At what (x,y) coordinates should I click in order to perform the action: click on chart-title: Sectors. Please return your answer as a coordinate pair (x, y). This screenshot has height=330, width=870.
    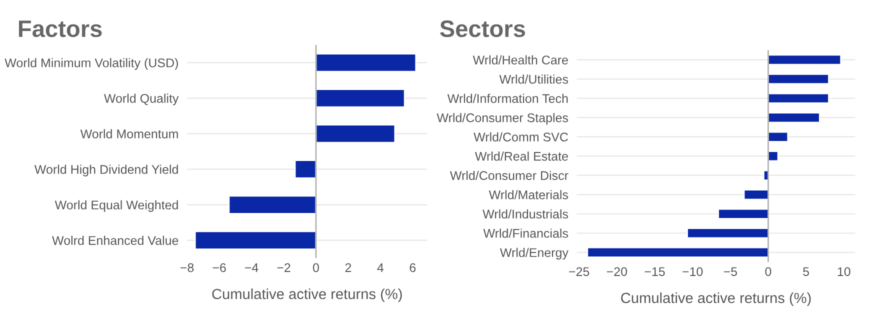
    Looking at the image, I should click on (482, 29).